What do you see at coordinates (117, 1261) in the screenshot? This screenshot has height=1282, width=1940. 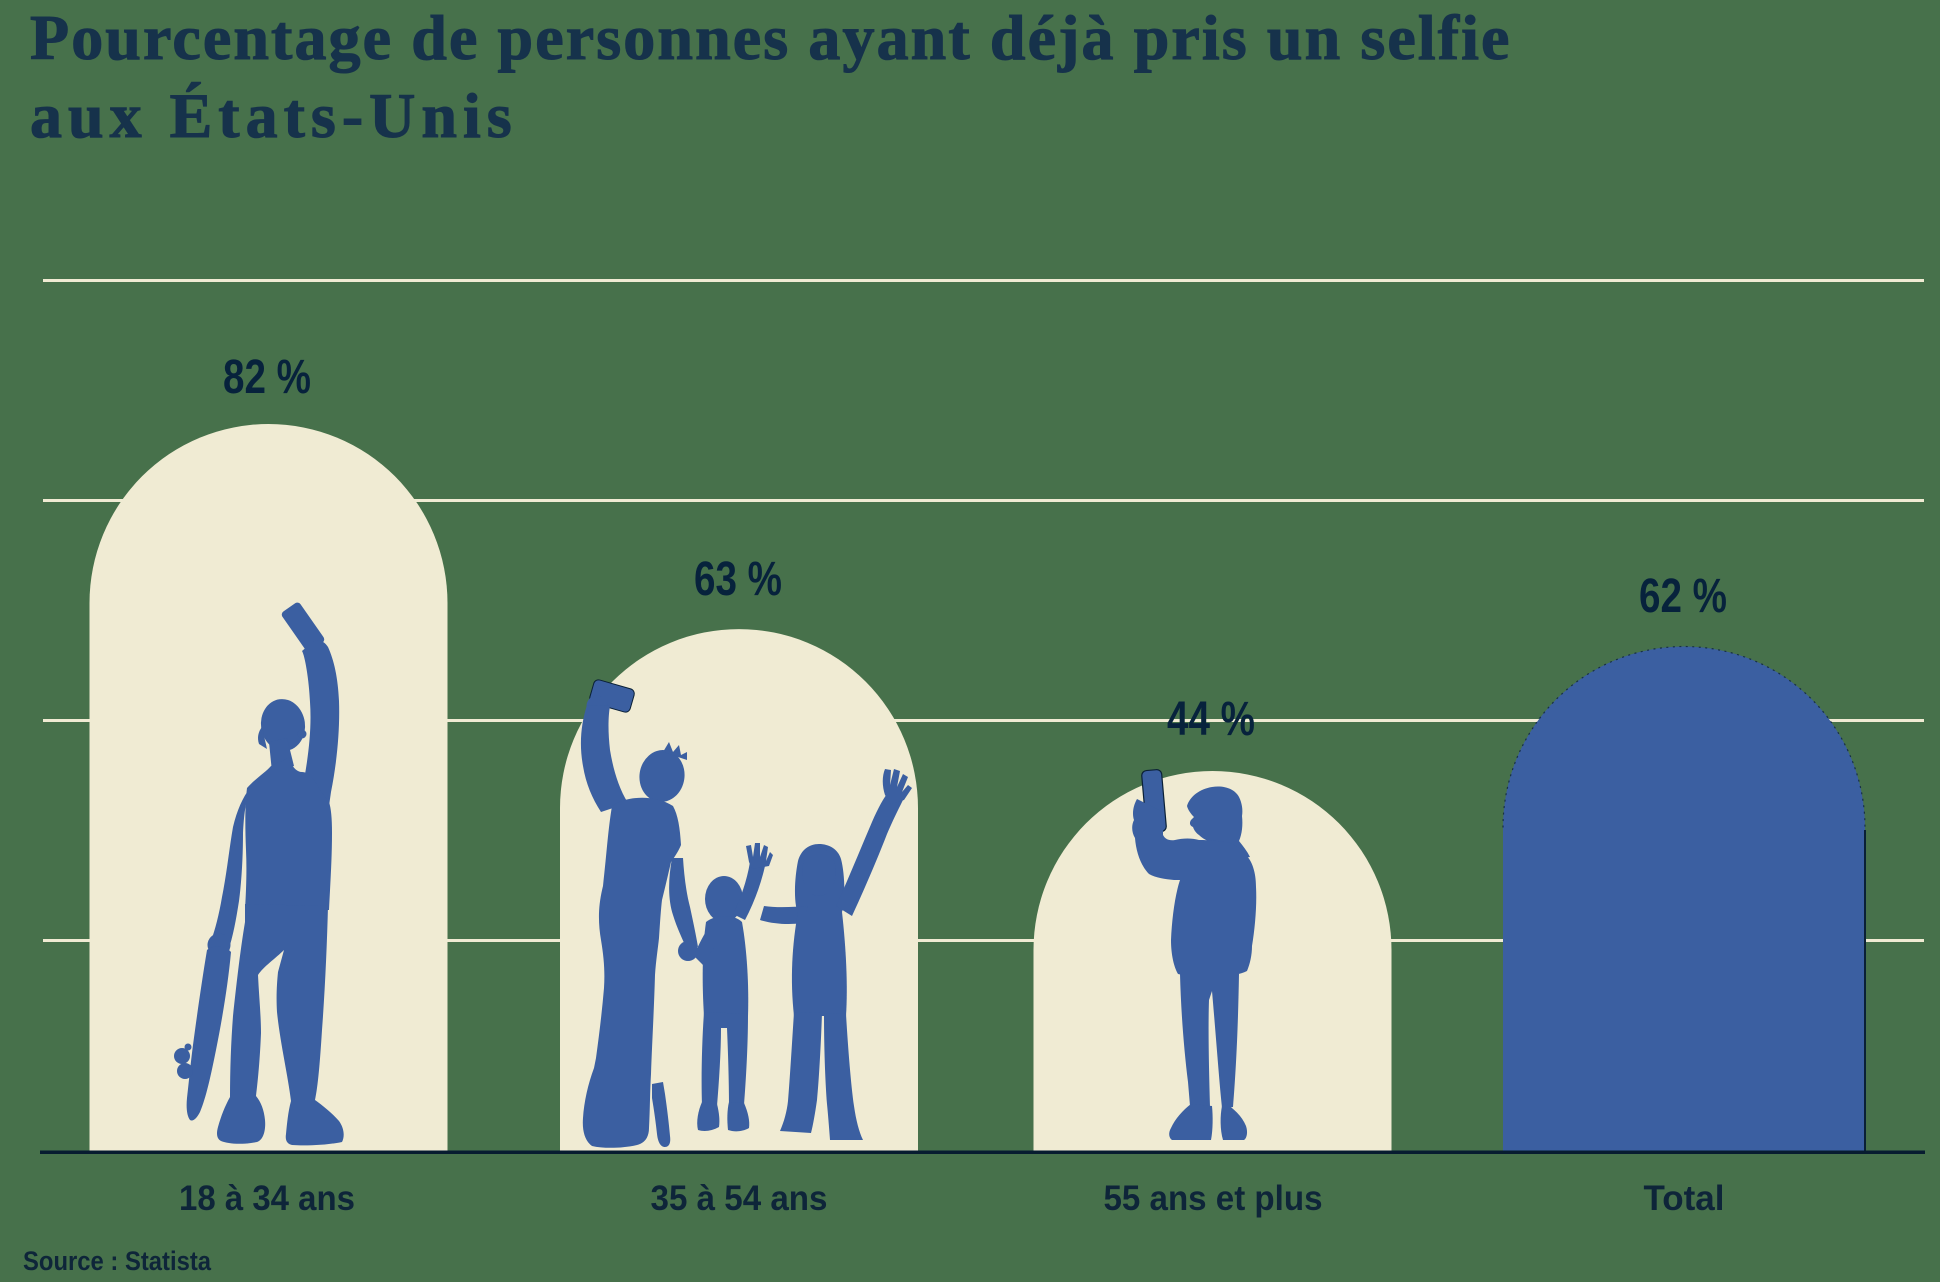 I see `svg-text: Source : Statista` at bounding box center [117, 1261].